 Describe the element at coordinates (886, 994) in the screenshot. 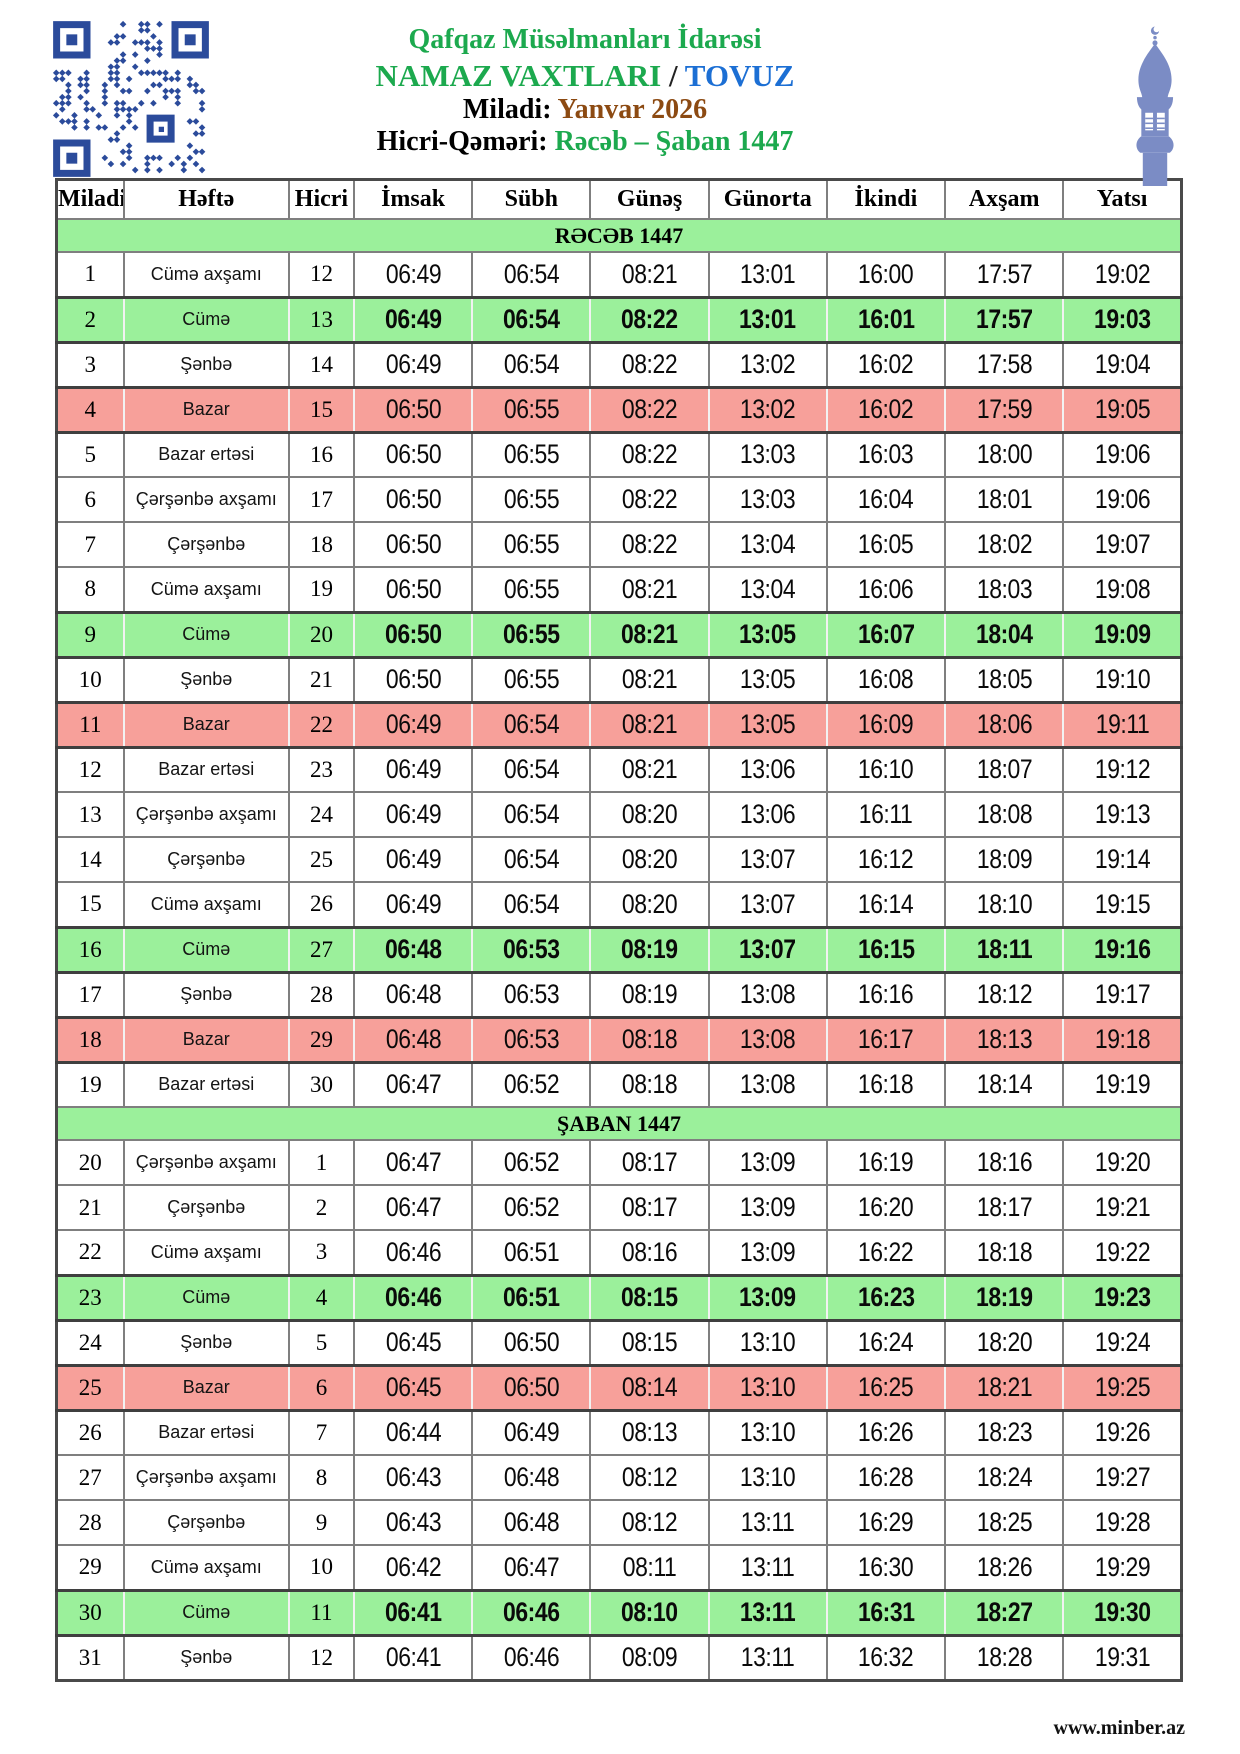

I see `time-cell: 16:16` at that location.